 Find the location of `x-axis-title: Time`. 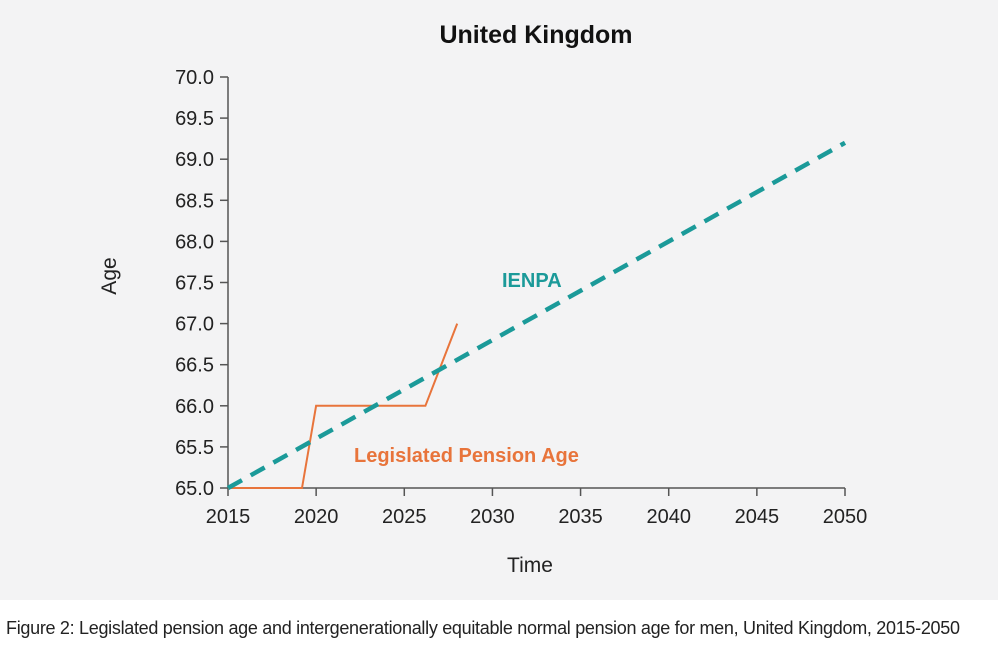

x-axis-title: Time is located at coordinates (530, 565).